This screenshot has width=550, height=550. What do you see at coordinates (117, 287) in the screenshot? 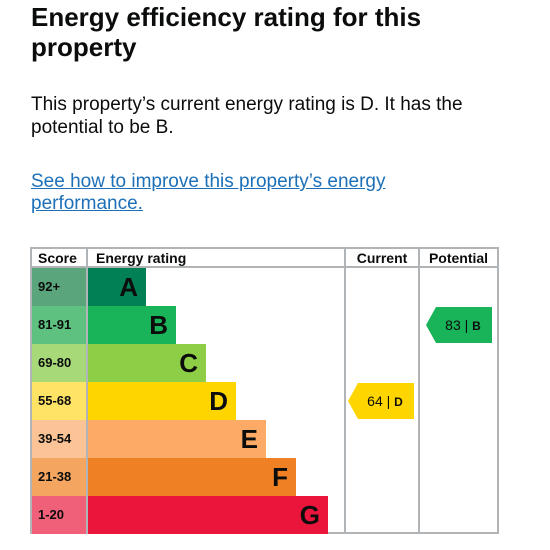
I see `band-bar-a: A` at bounding box center [117, 287].